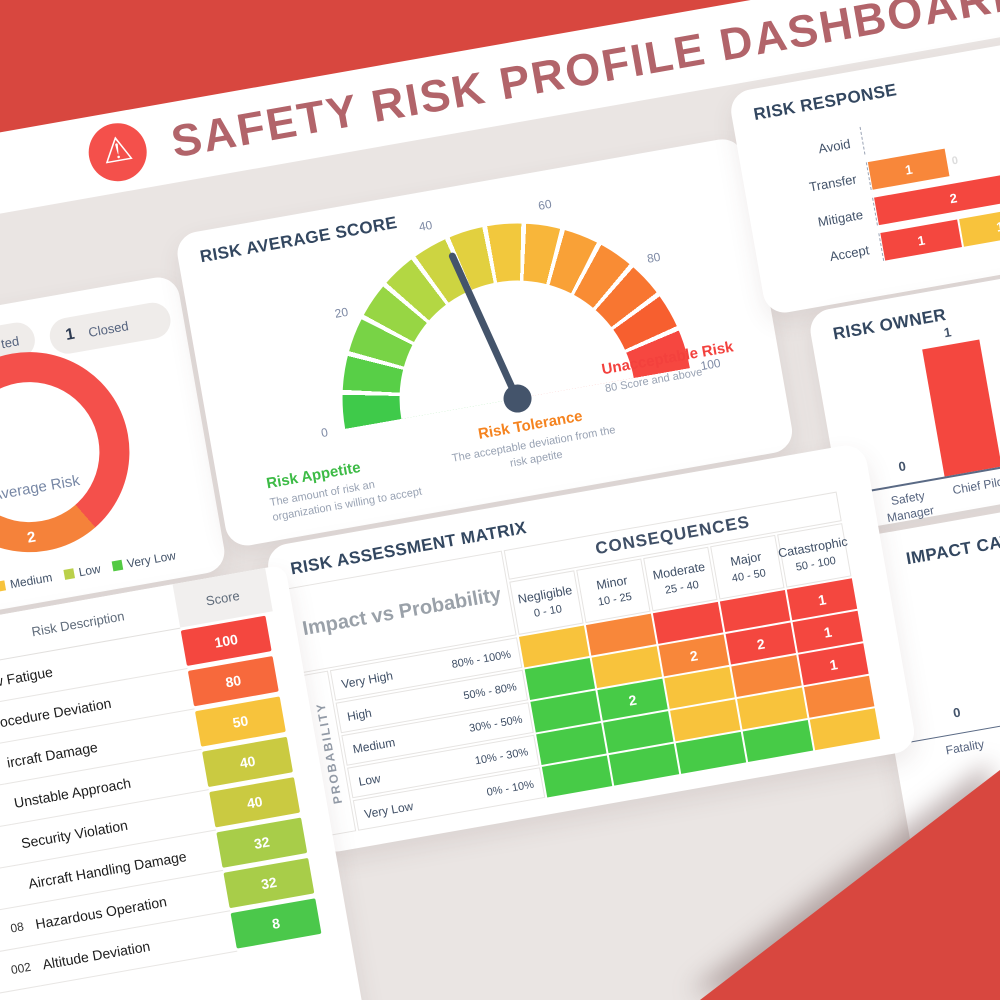 This screenshot has width=1000, height=1000. I want to click on matrix-col-range: 0 - 10, so click(548, 611).